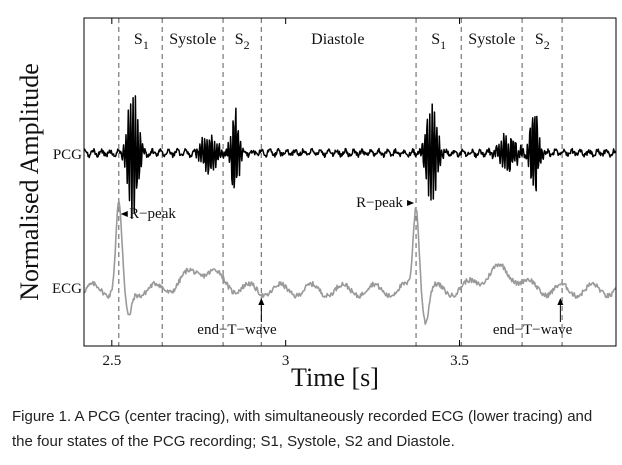  What do you see at coordinates (111, 361) in the screenshot?
I see `x-tick-label: 2.5` at bounding box center [111, 361].